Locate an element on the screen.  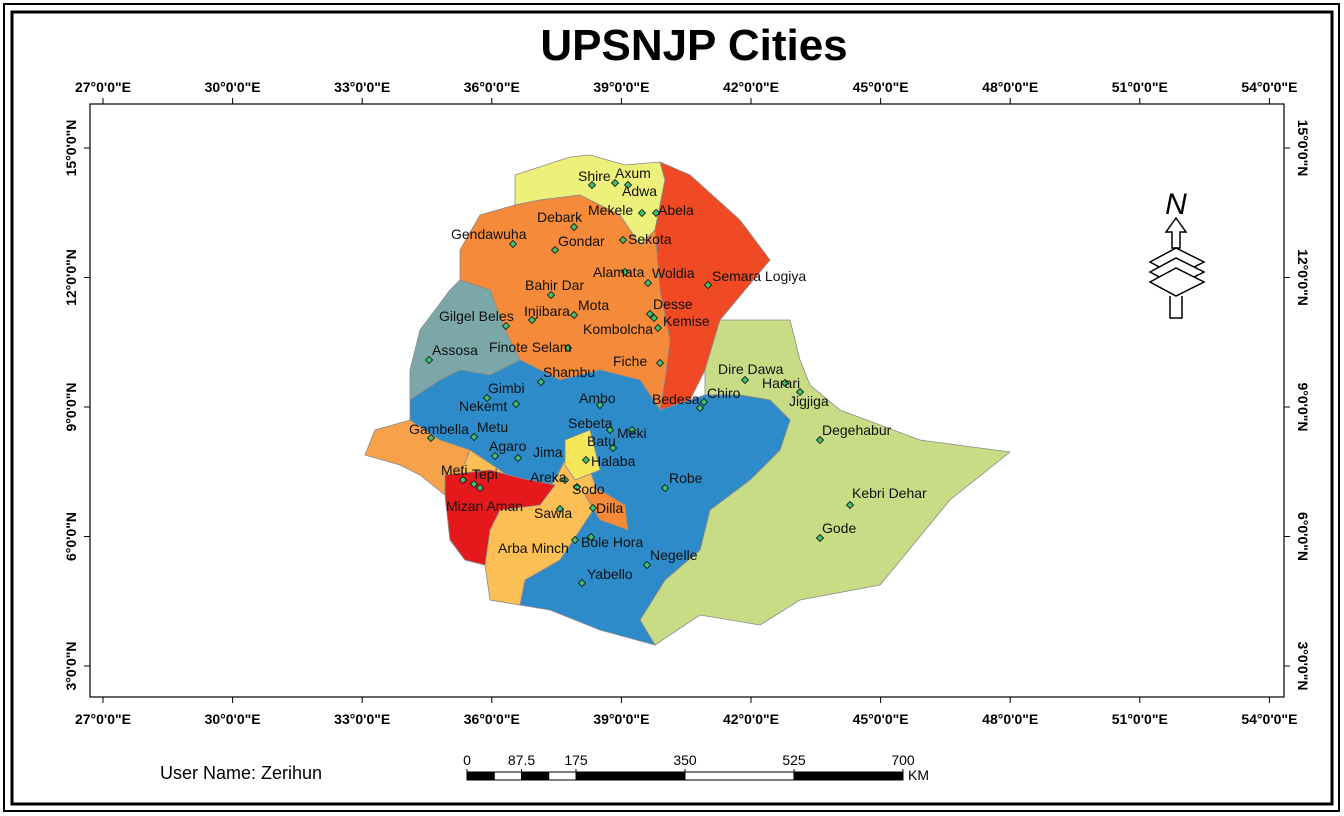
city-label: Meti is located at coordinates (454, 470).